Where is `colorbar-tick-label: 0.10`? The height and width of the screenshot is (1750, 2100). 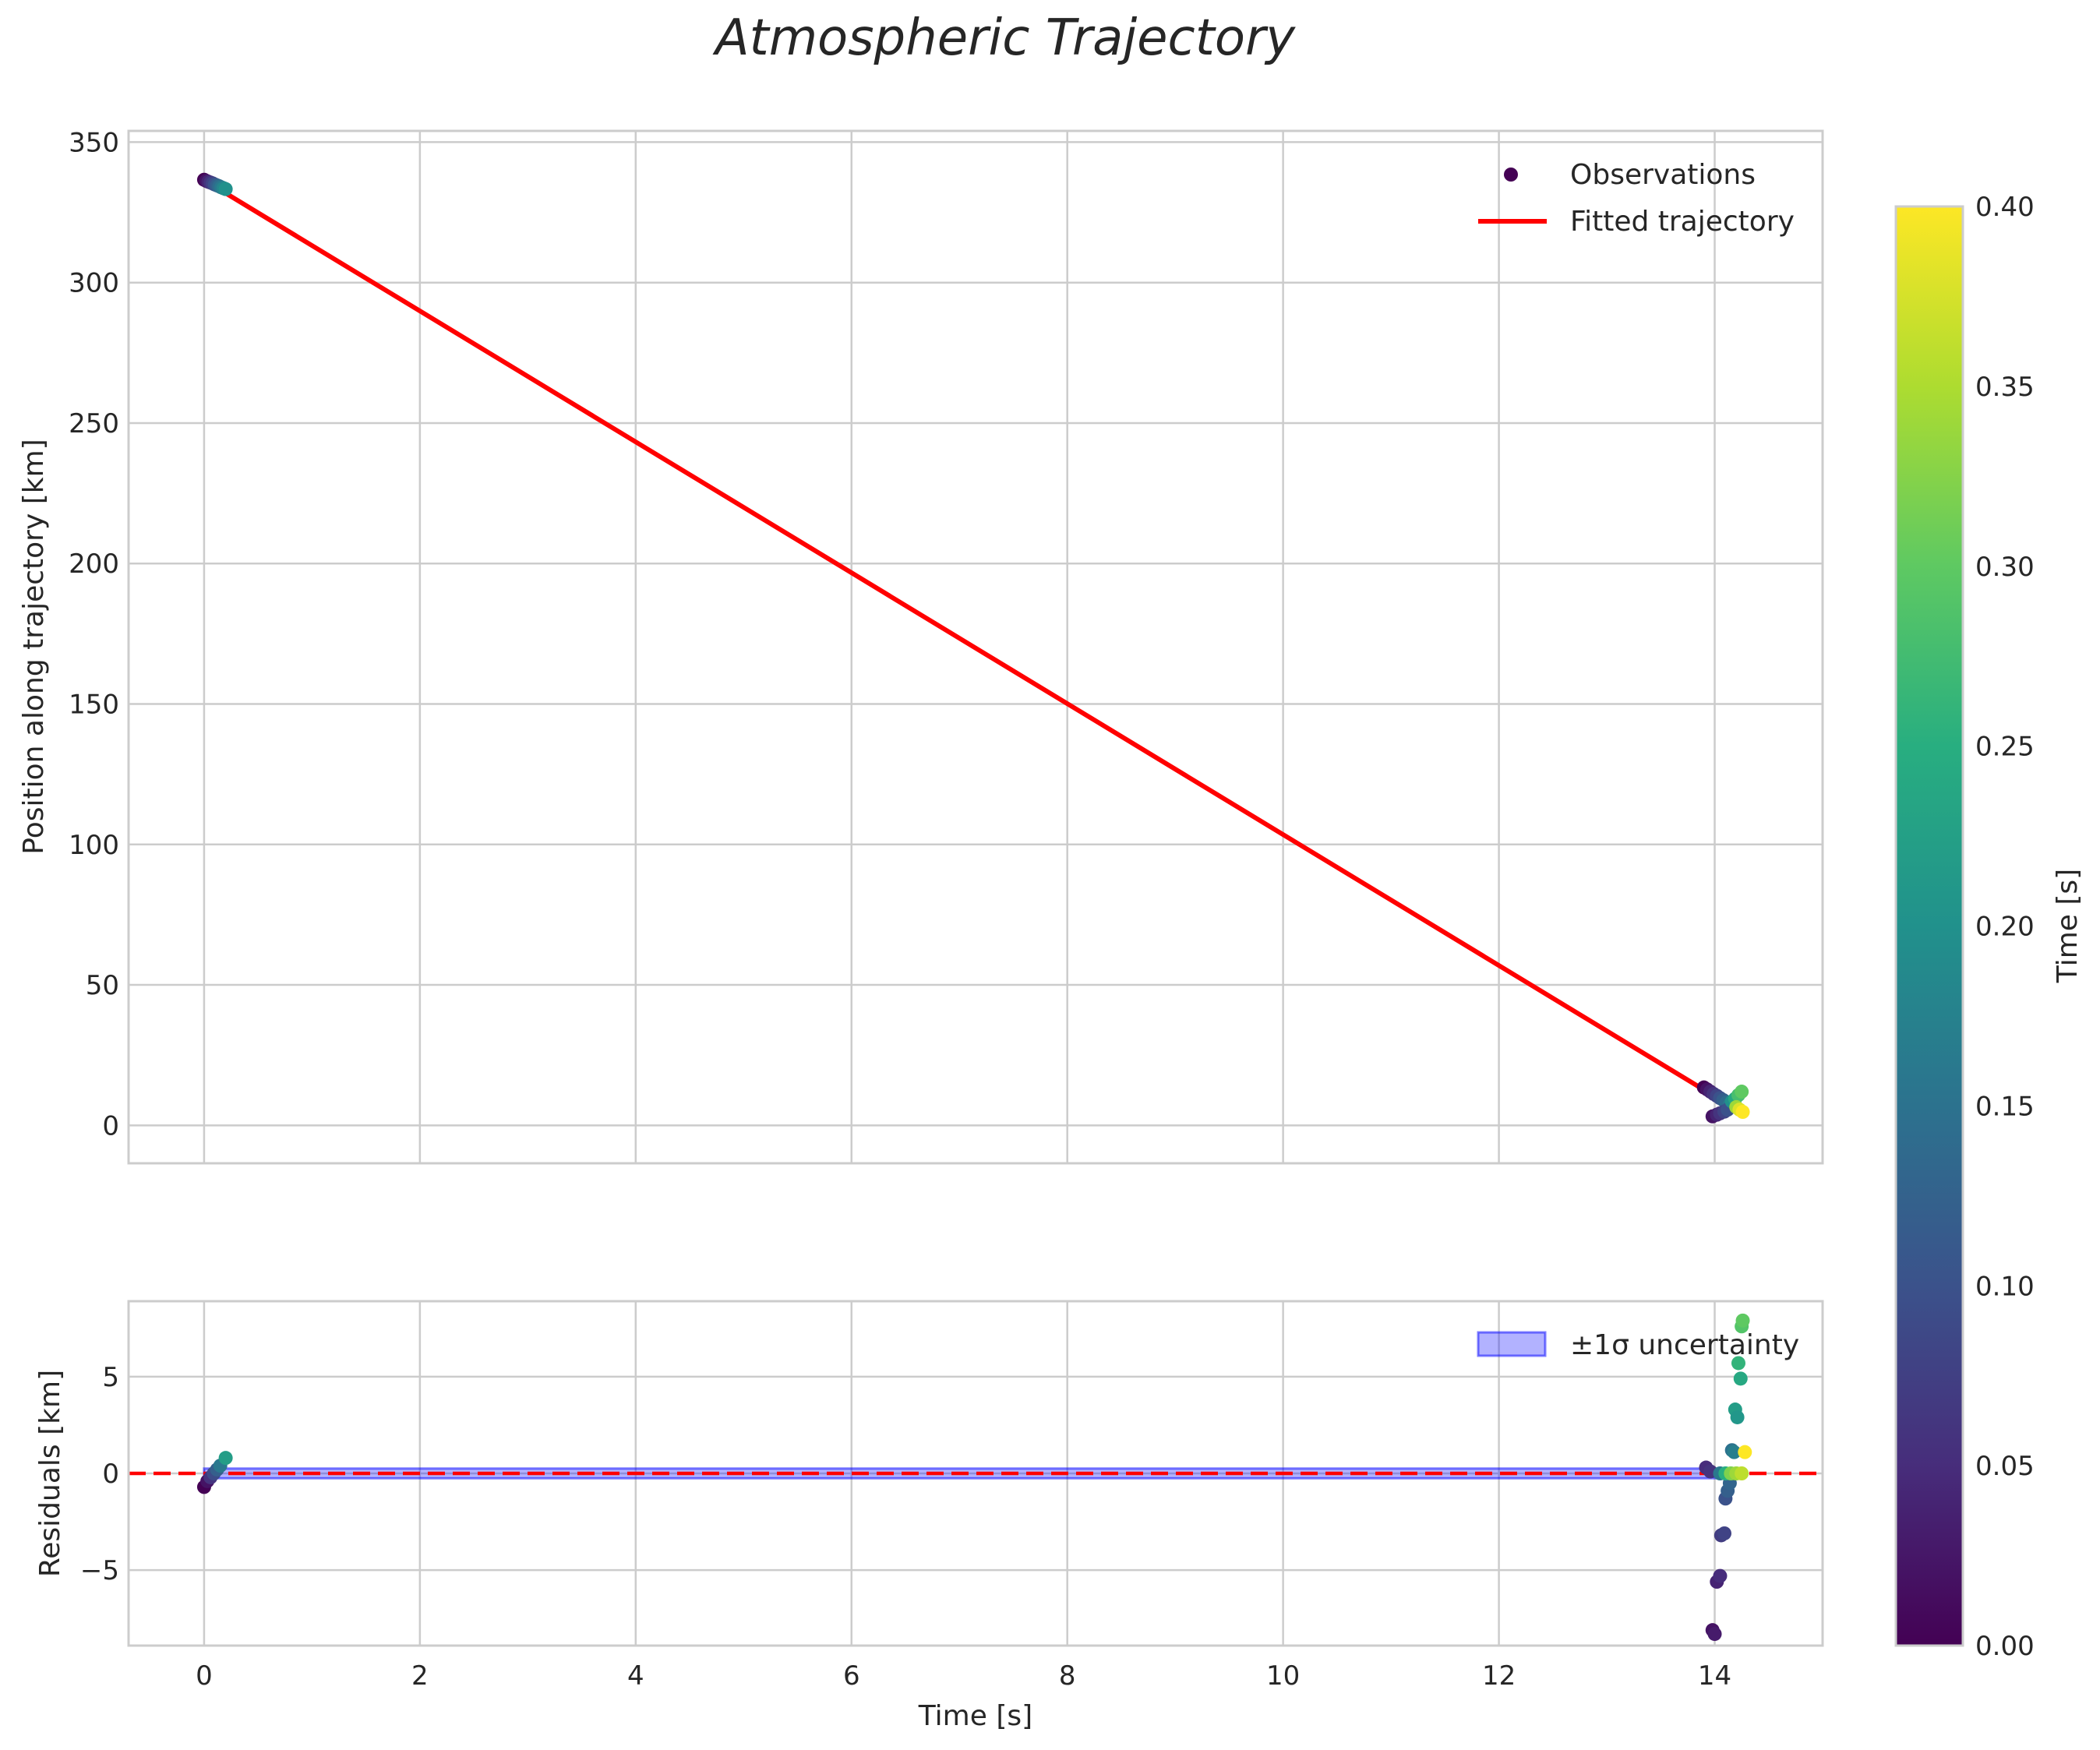
colorbar-tick-label: 0.10 is located at coordinates (2005, 1286).